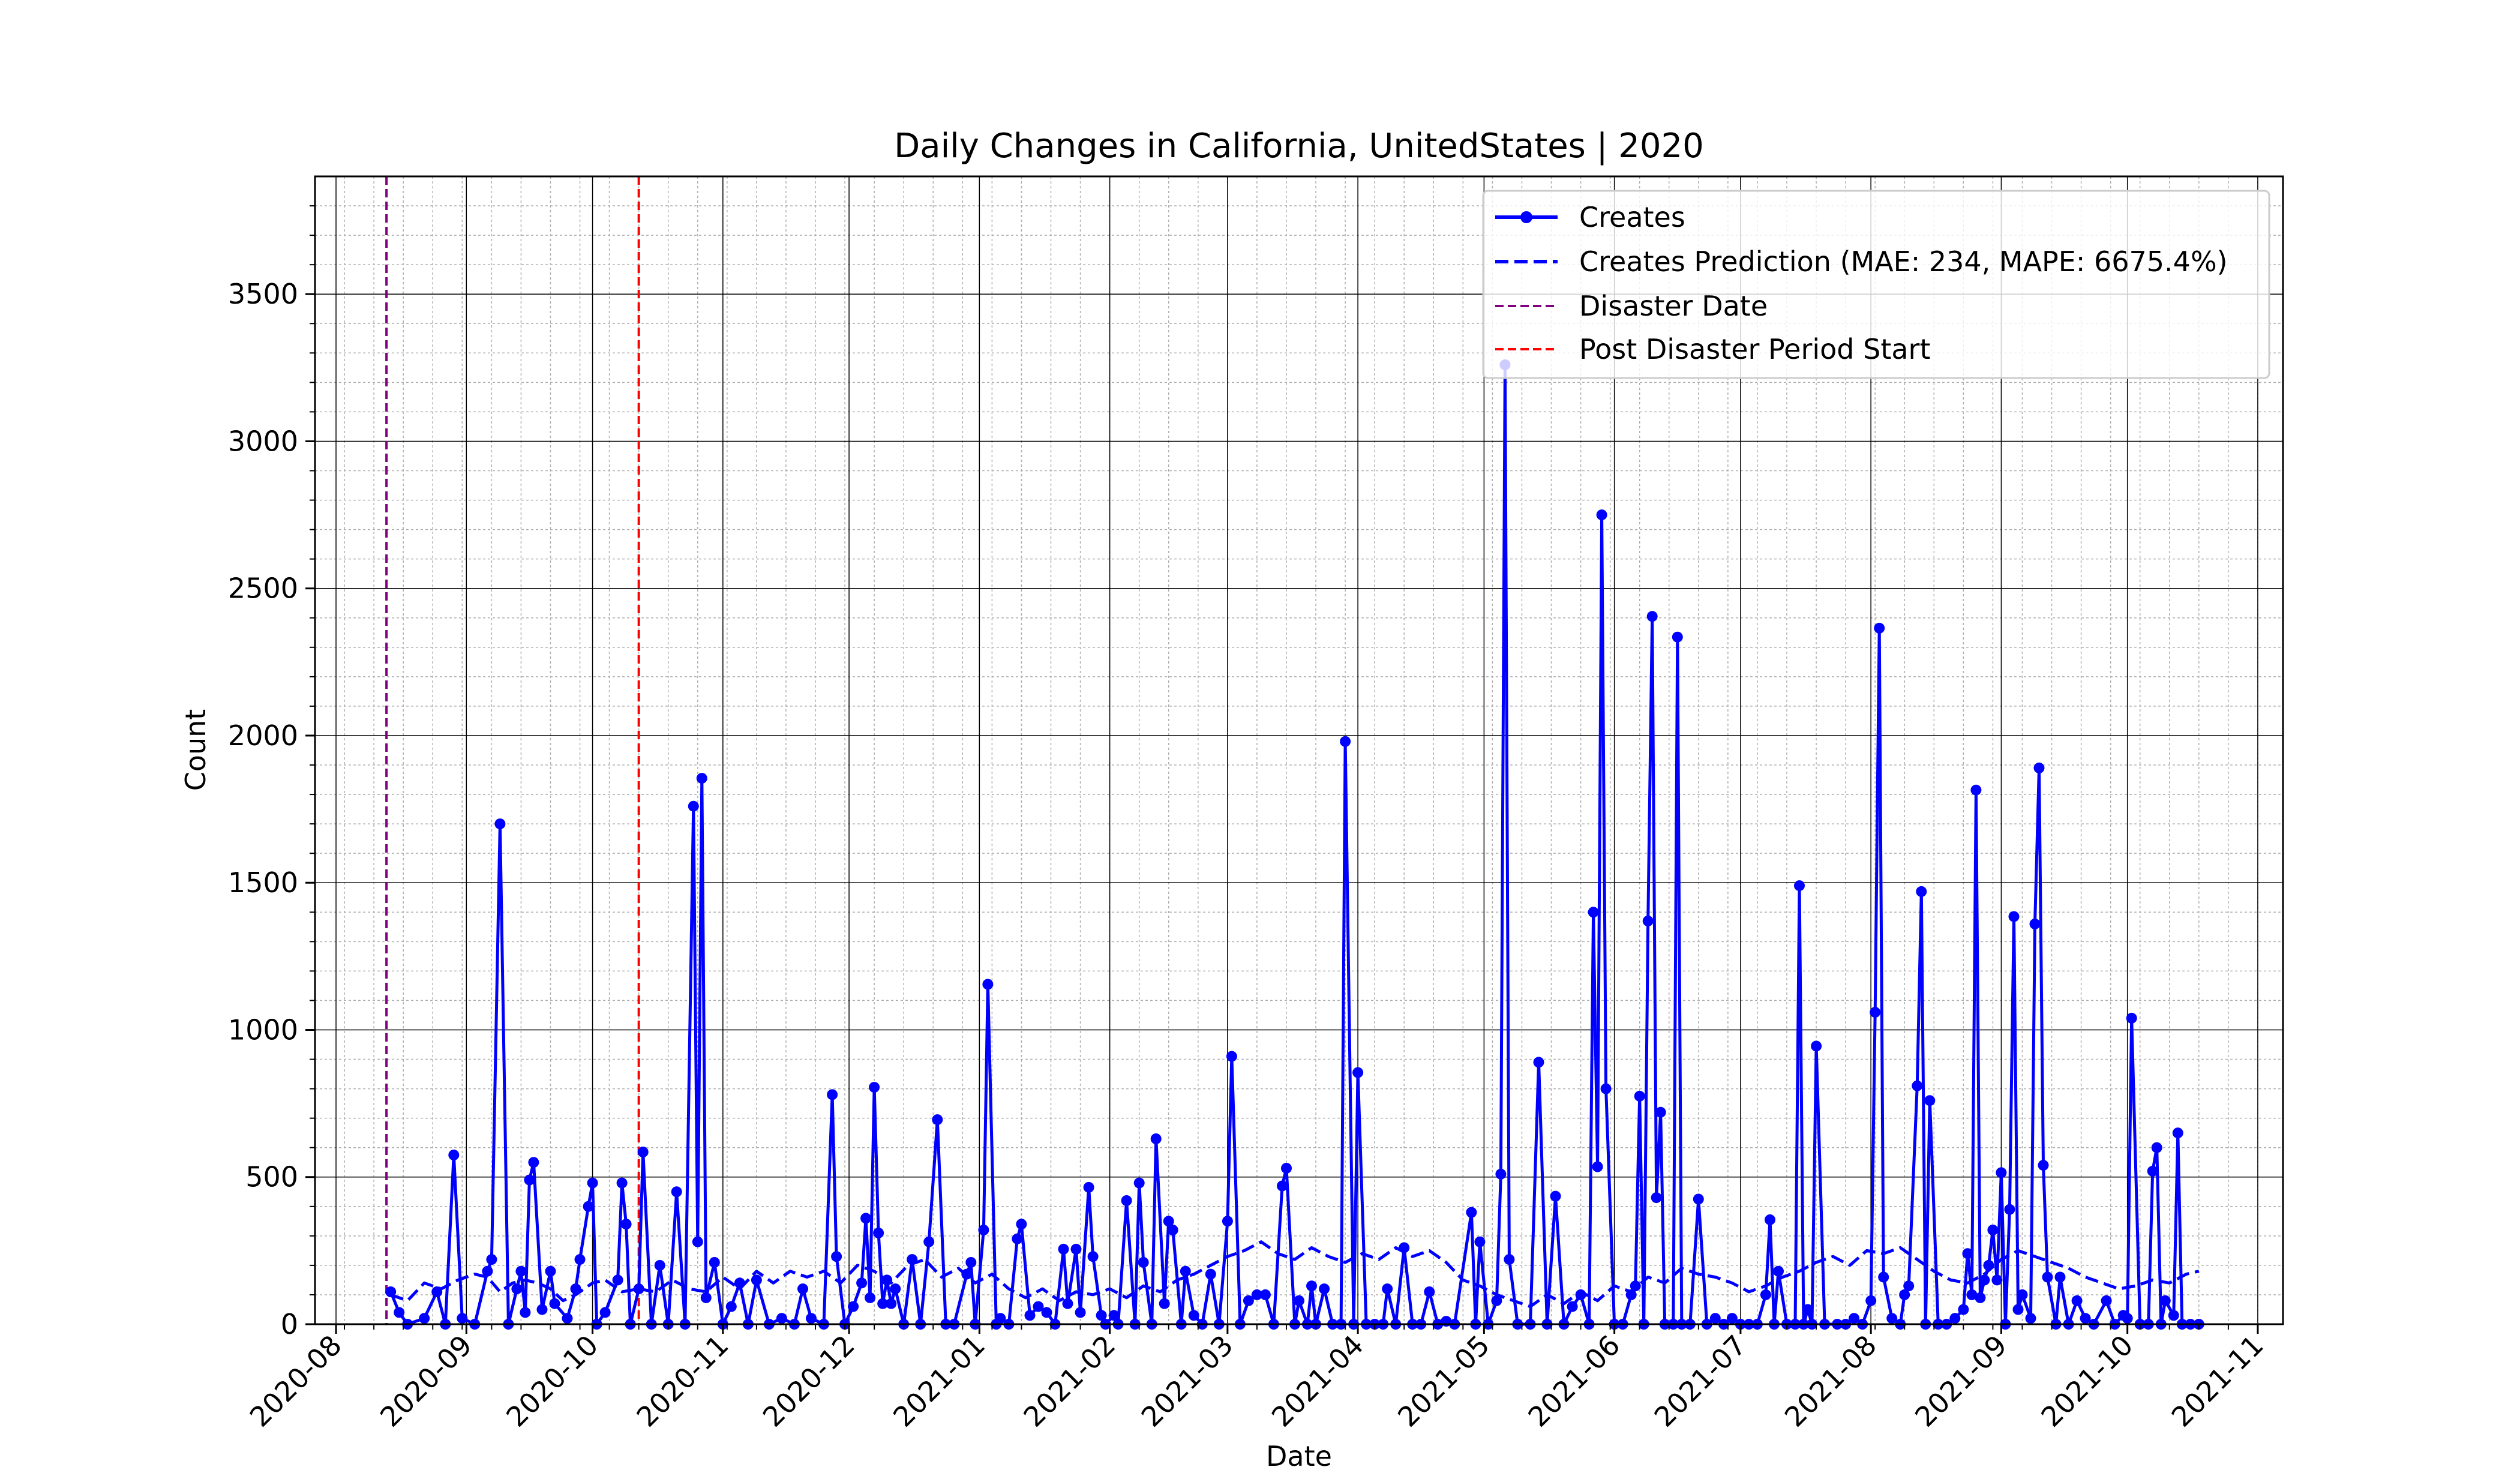 This screenshot has height=1473, width=2520. I want to click on y-tick-label: 0, so click(289, 1324).